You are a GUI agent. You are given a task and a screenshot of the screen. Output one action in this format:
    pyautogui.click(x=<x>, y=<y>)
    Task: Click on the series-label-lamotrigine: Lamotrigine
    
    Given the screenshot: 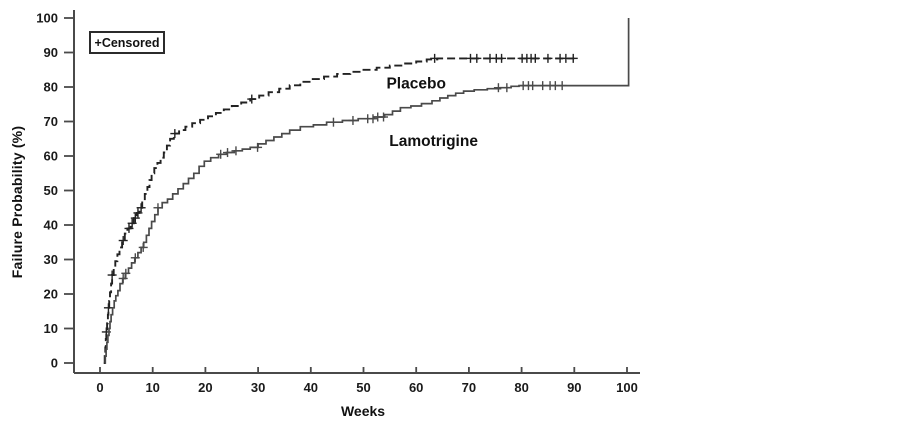 What is the action you would take?
    pyautogui.click(x=433, y=141)
    